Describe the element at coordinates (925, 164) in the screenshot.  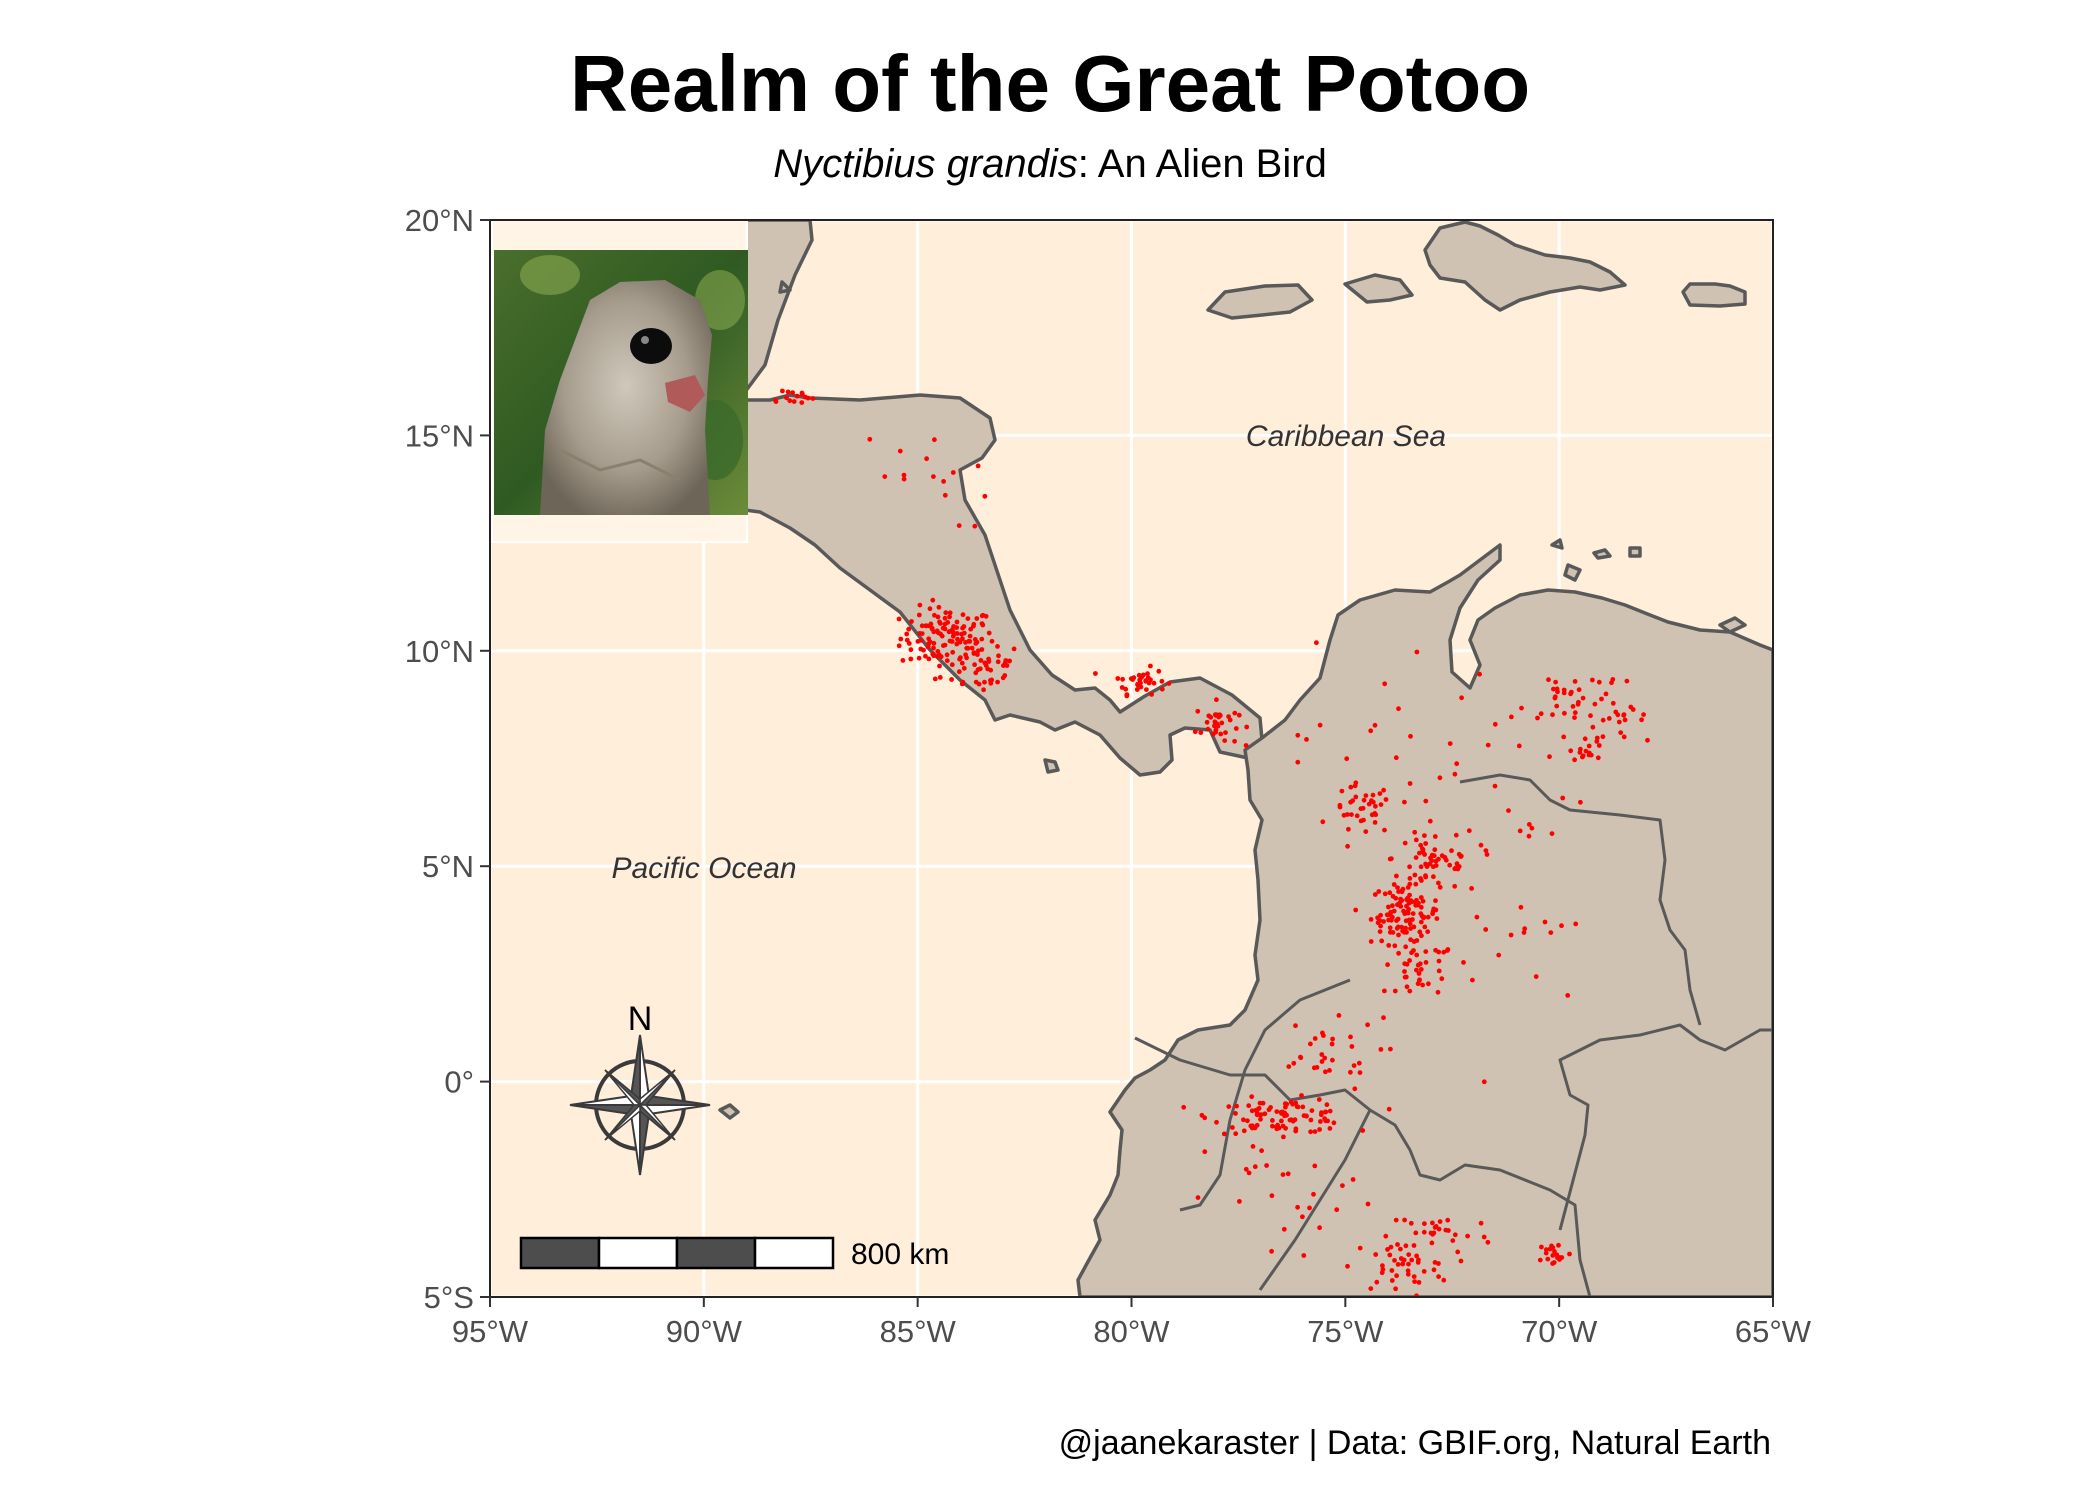
I see `species-name: Nyctibius grandis` at that location.